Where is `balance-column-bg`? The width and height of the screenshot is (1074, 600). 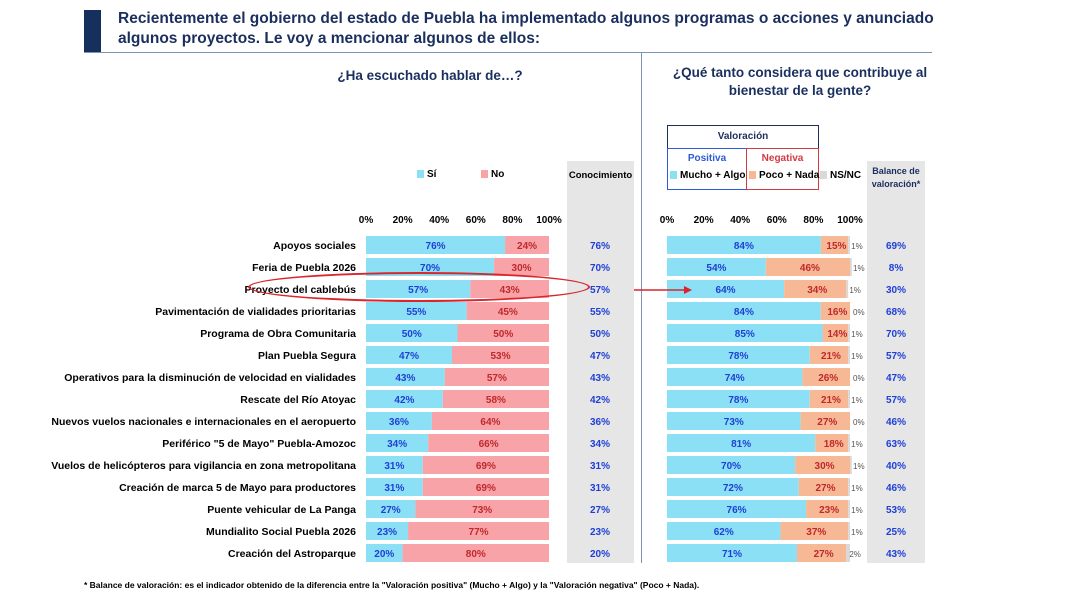
balance-column-bg is located at coordinates (896, 362).